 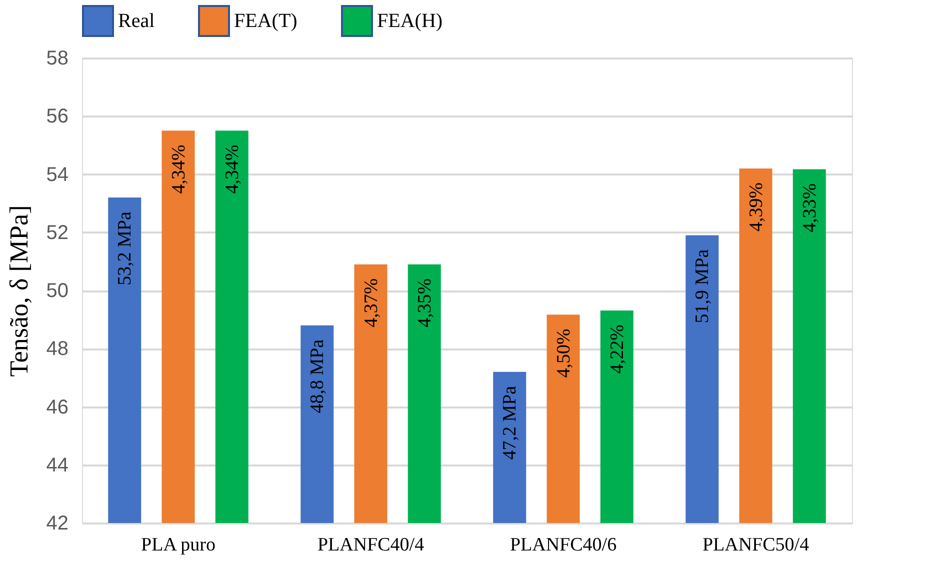 I want to click on annotation: 4,50%, so click(x=563, y=353).